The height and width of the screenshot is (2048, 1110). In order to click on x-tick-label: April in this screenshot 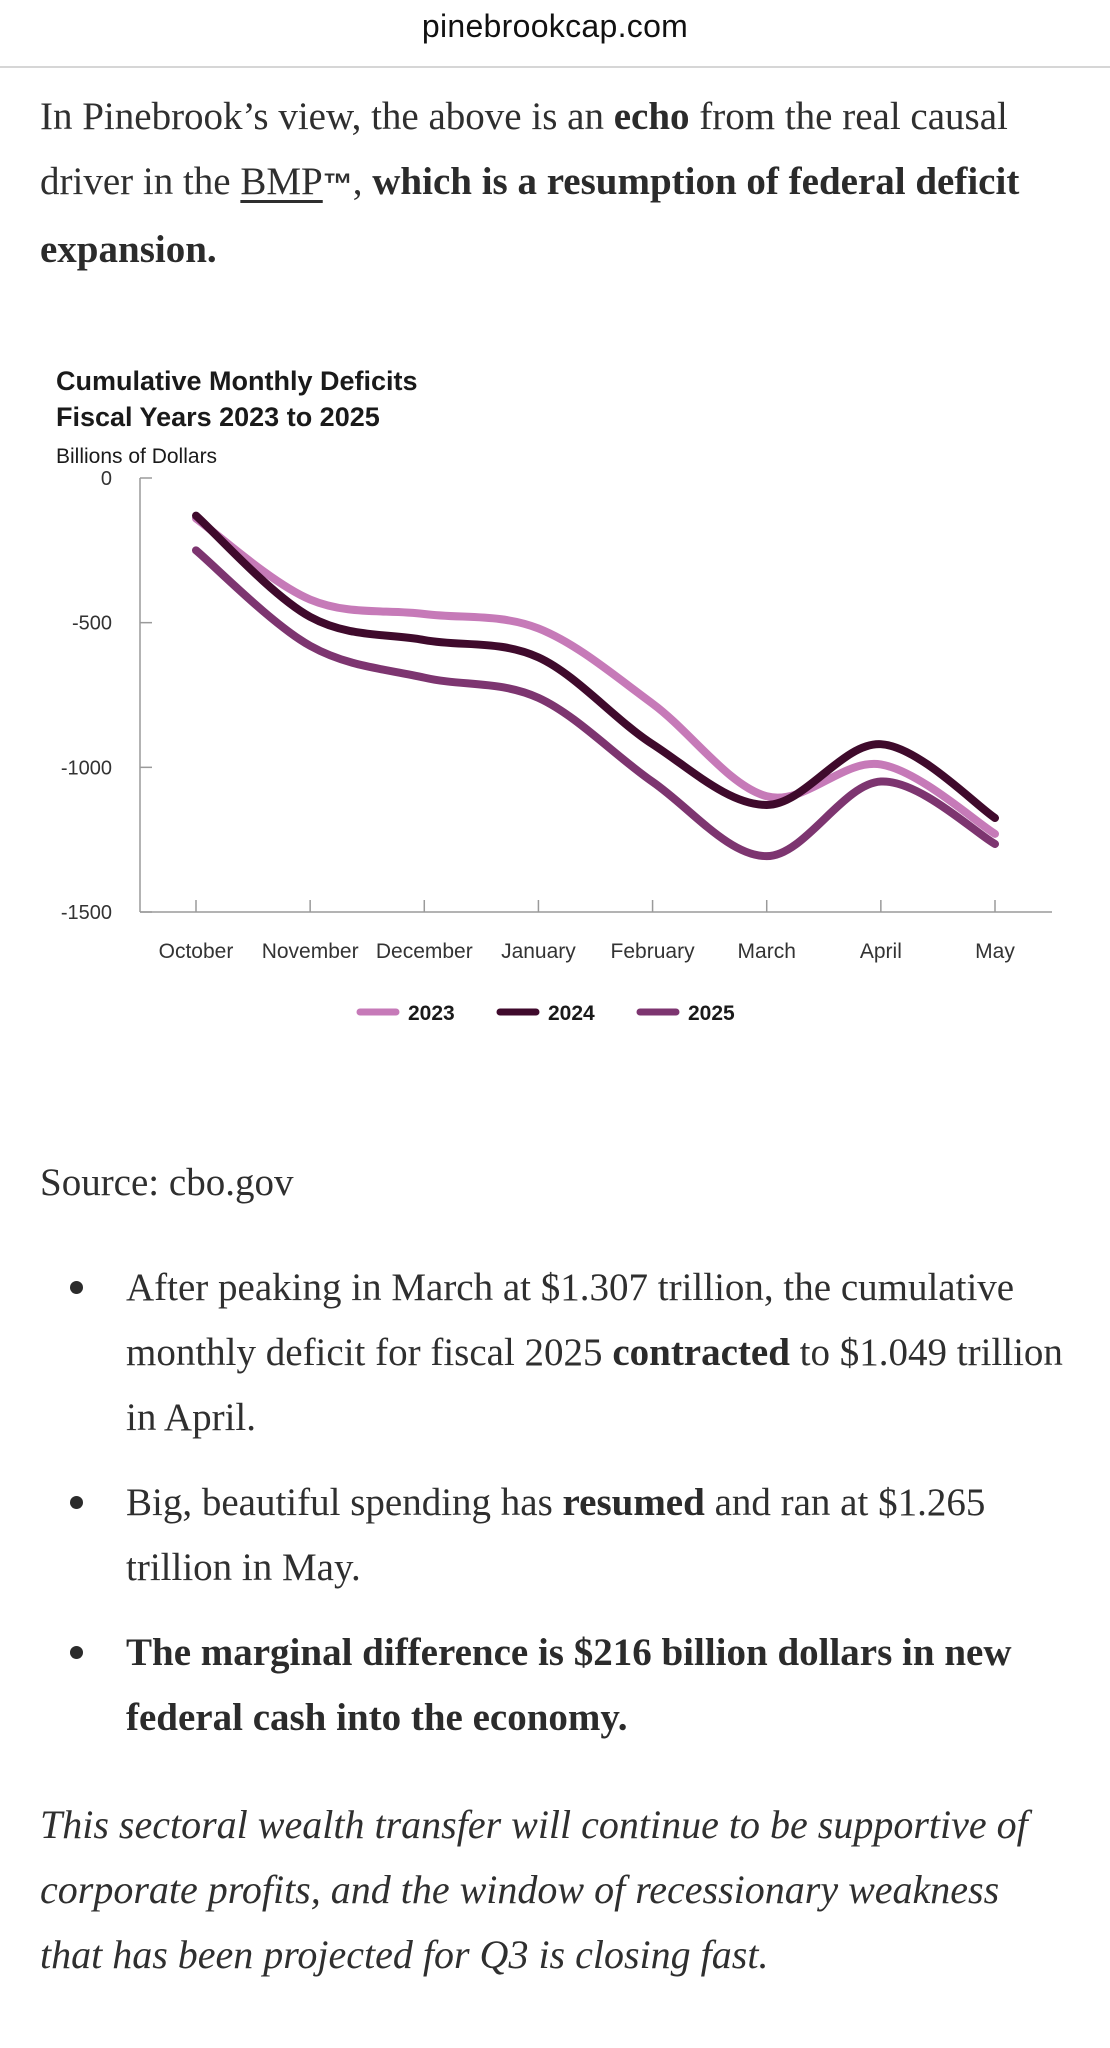, I will do `click(881, 951)`.